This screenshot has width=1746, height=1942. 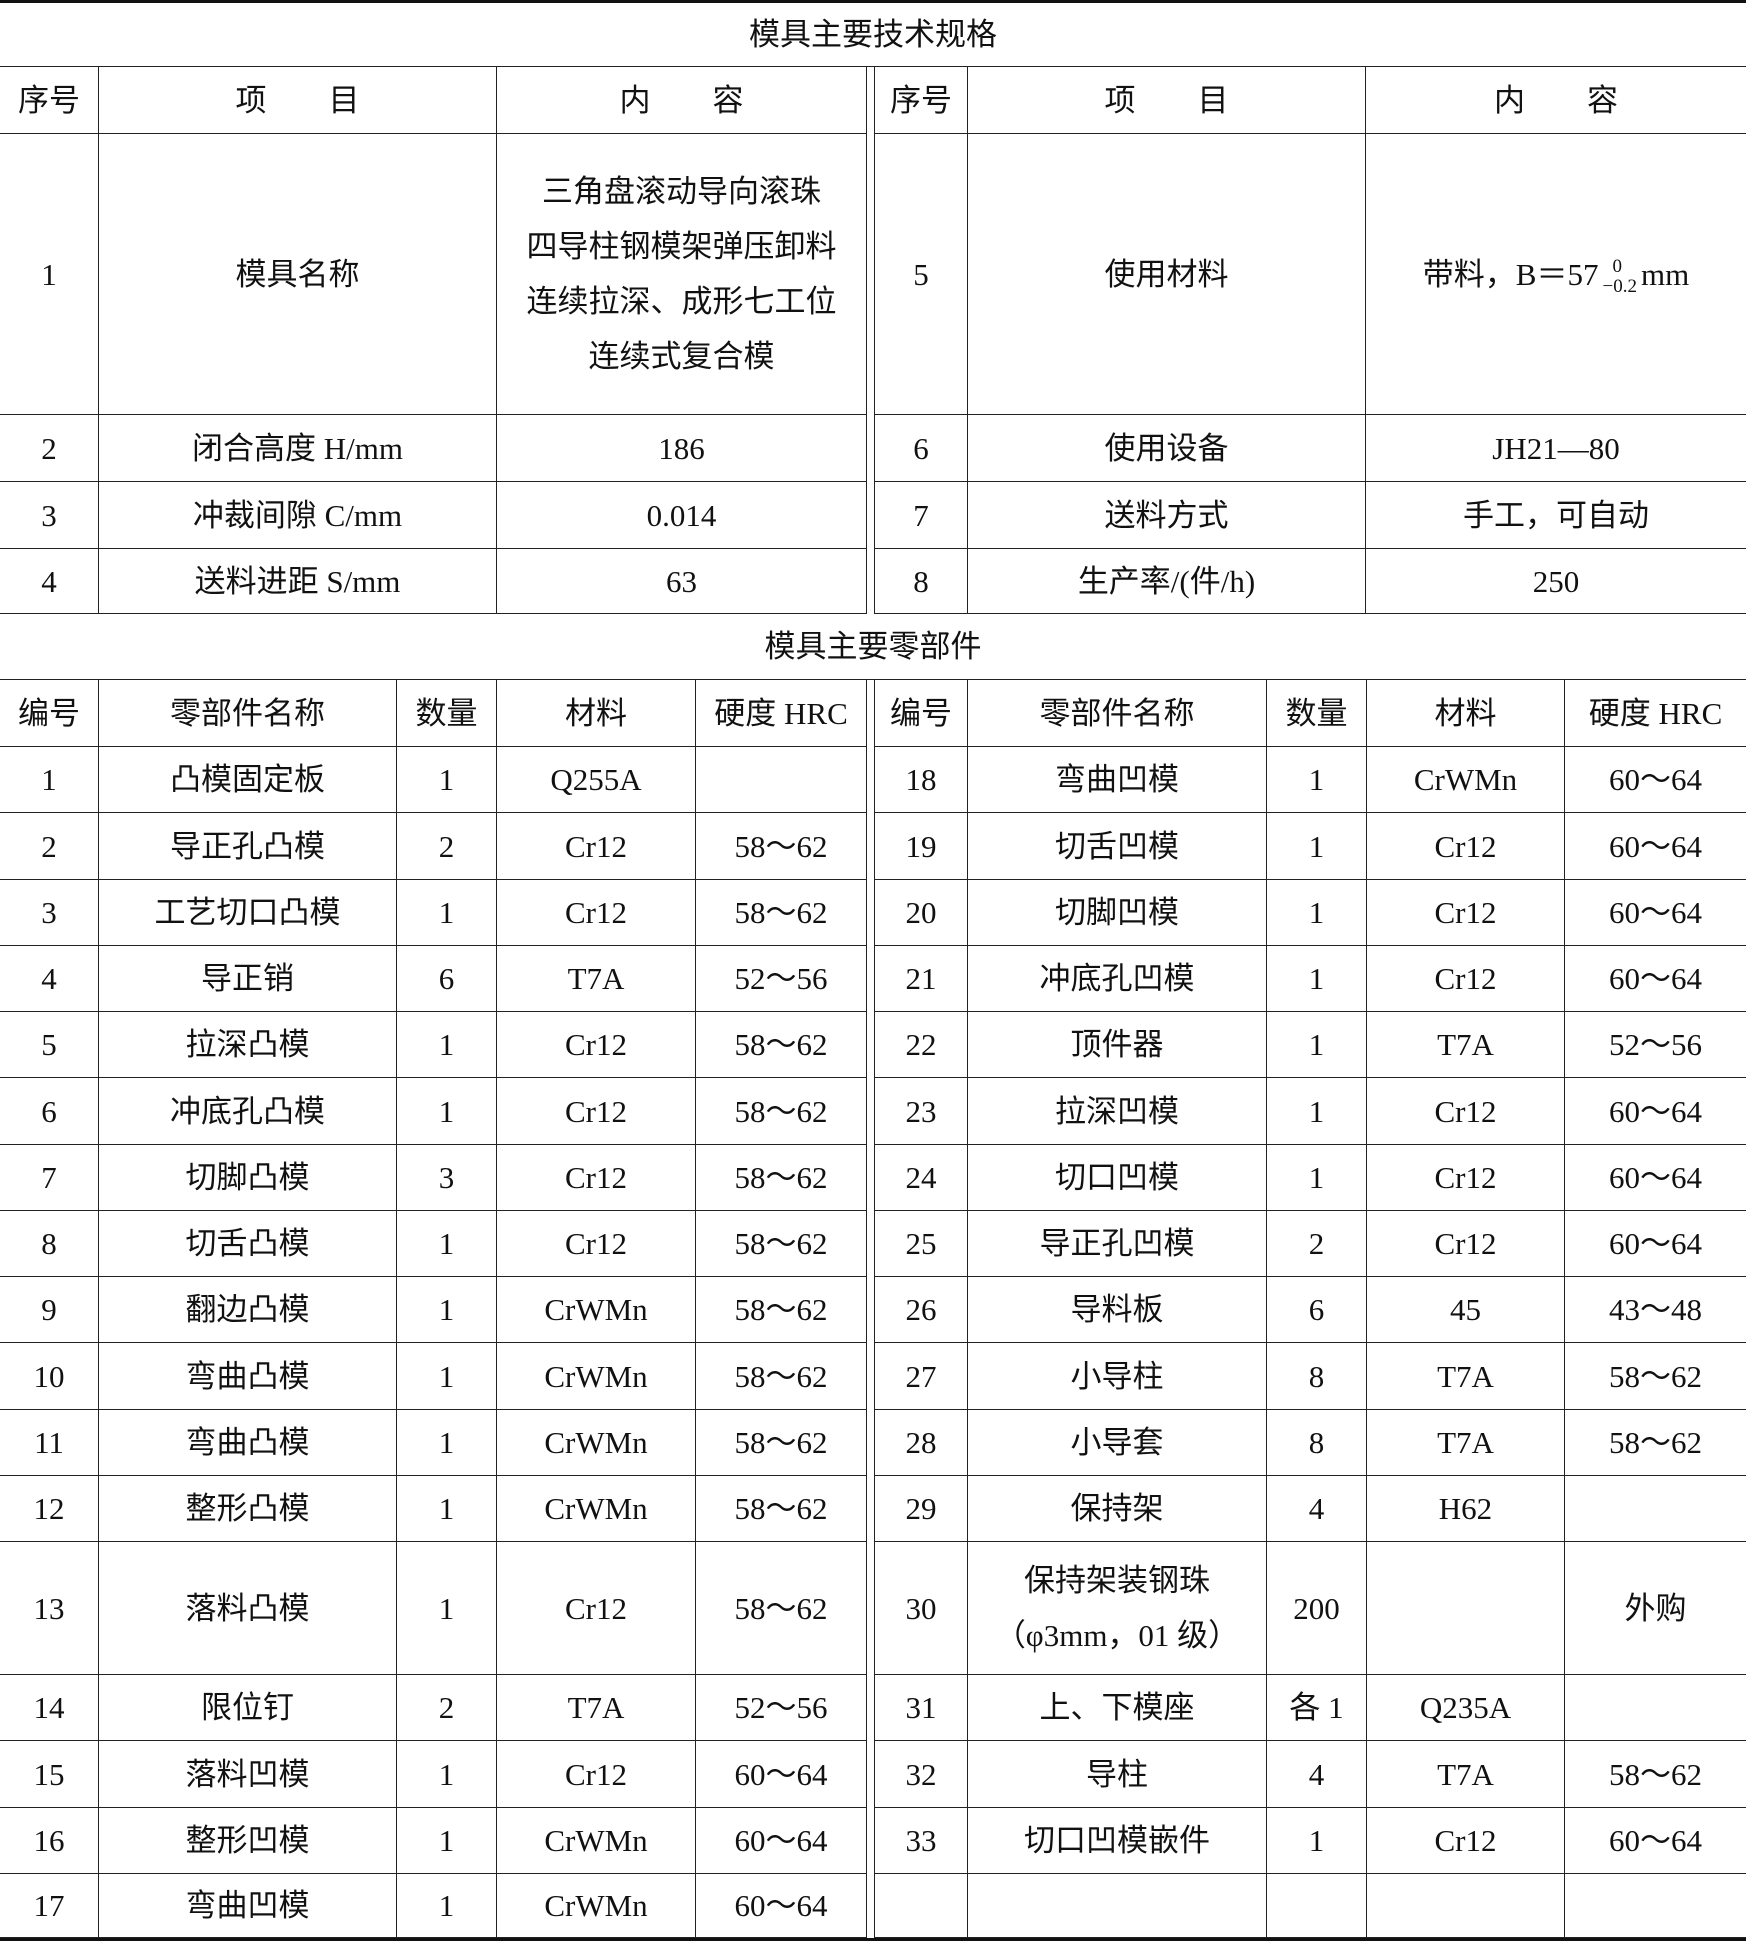 What do you see at coordinates (921, 780) in the screenshot?
I see `table-cell: 18` at bounding box center [921, 780].